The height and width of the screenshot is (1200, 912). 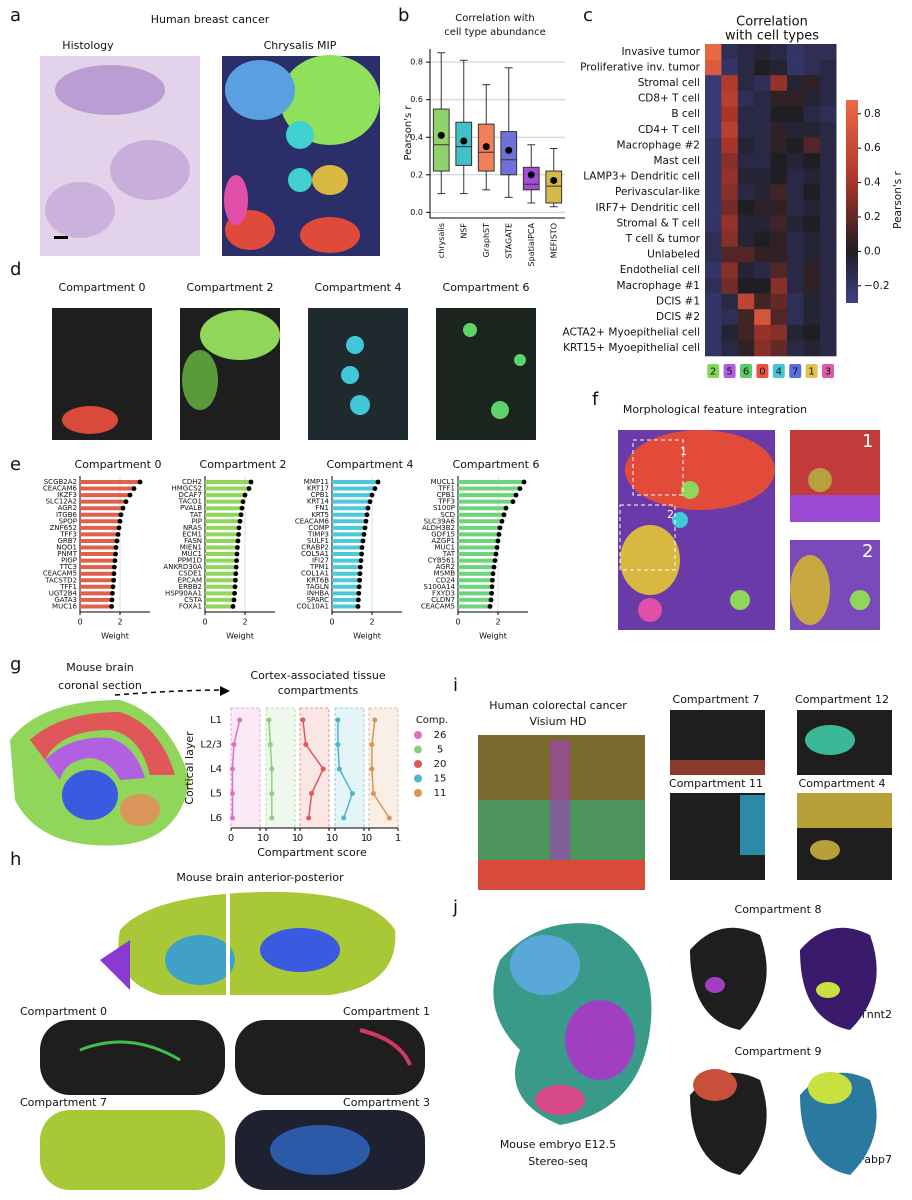 What do you see at coordinates (317, 675) in the screenshot?
I see `chart-title: Cortex-associated tissue` at bounding box center [317, 675].